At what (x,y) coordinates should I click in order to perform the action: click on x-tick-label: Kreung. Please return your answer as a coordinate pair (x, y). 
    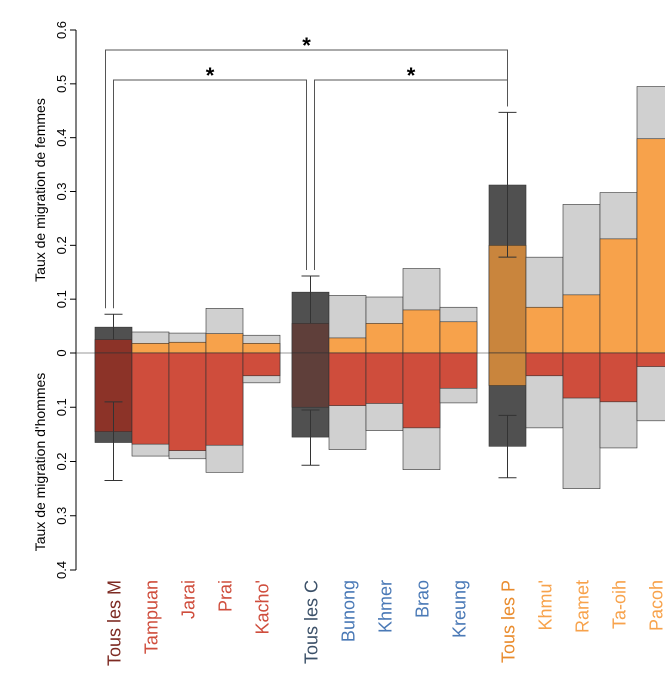
    Looking at the image, I should click on (460, 609).